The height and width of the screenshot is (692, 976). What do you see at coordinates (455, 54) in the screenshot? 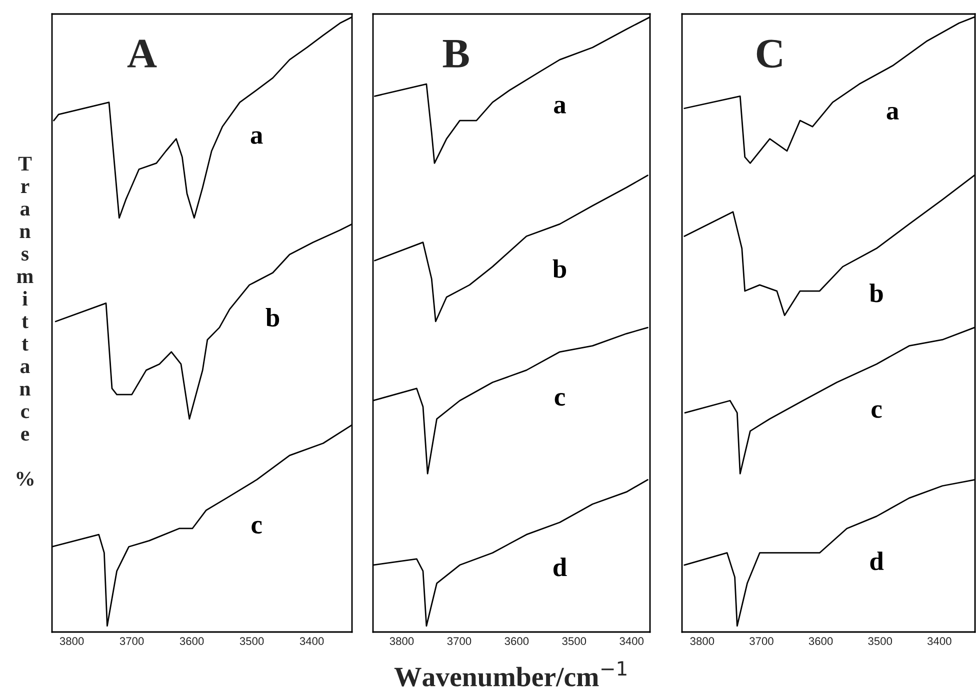
I see `chart-title: B` at bounding box center [455, 54].